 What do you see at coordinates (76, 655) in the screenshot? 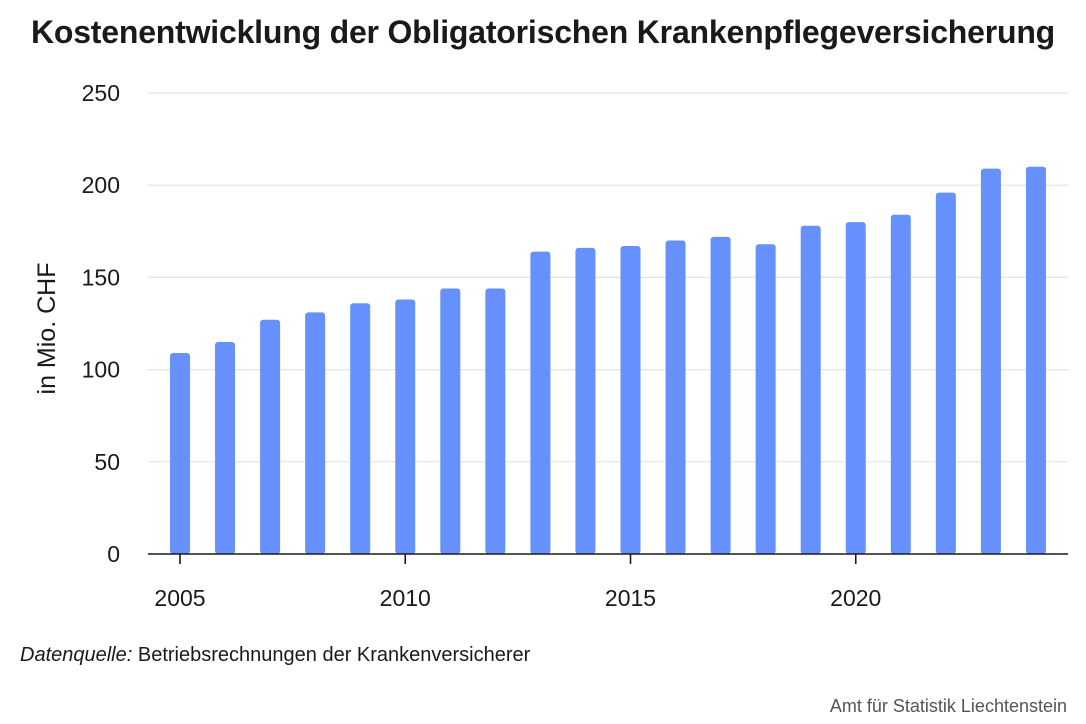
I see `source-label: Datenquelle:` at bounding box center [76, 655].